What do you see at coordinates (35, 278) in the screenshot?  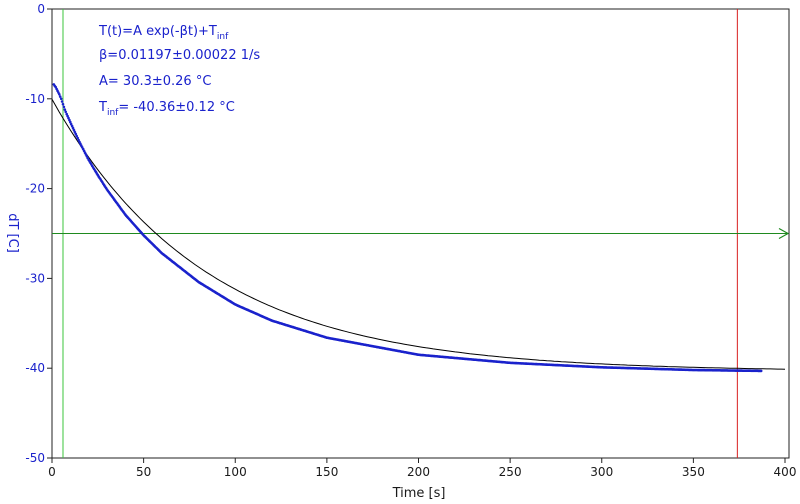 I see `y-tick-label--30: -30` at bounding box center [35, 278].